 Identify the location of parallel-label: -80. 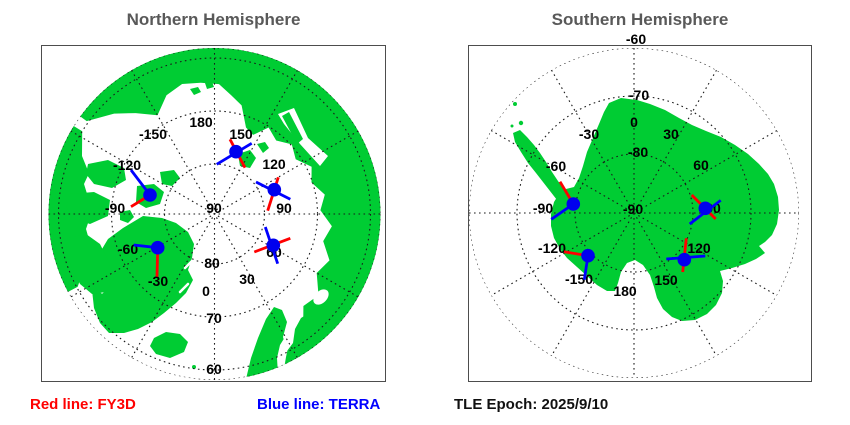
(638, 152).